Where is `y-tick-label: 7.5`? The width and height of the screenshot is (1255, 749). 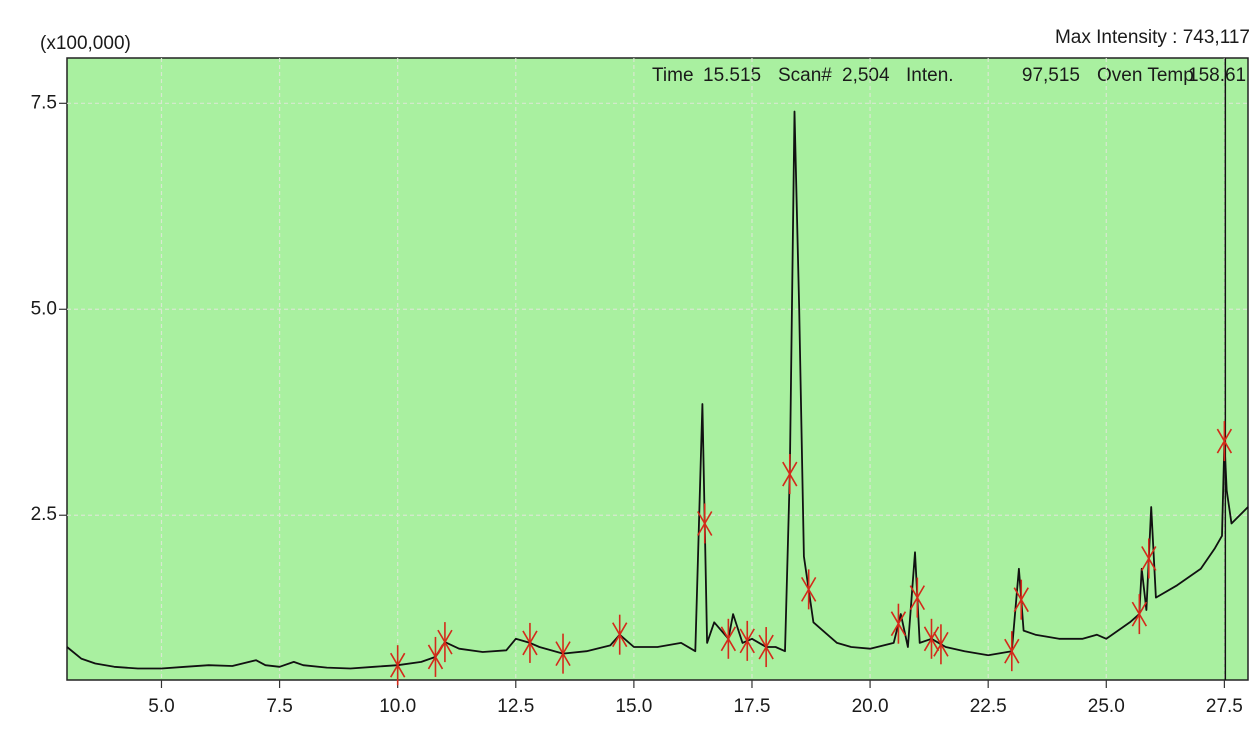 y-tick-label: 7.5 is located at coordinates (44, 102).